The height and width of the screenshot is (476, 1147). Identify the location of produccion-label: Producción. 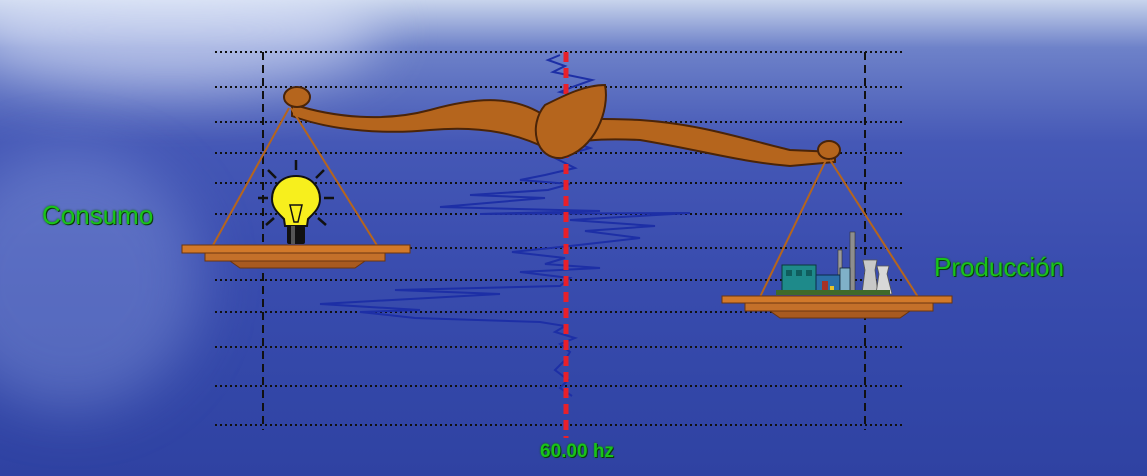
(999, 267).